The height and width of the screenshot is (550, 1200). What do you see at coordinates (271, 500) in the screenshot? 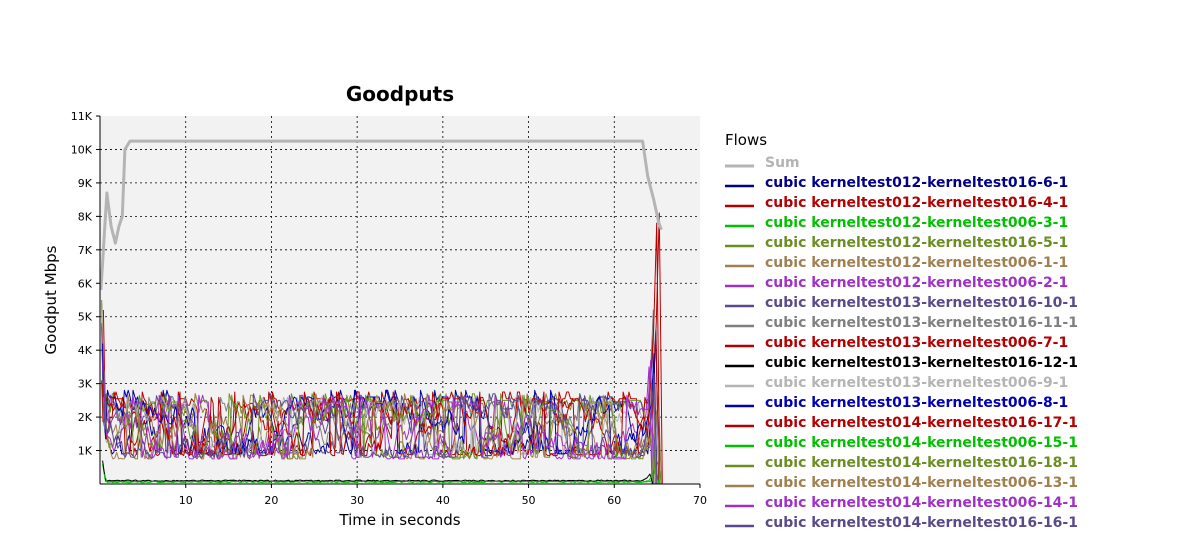
I see `x-tick-label-1: 20` at bounding box center [271, 500].